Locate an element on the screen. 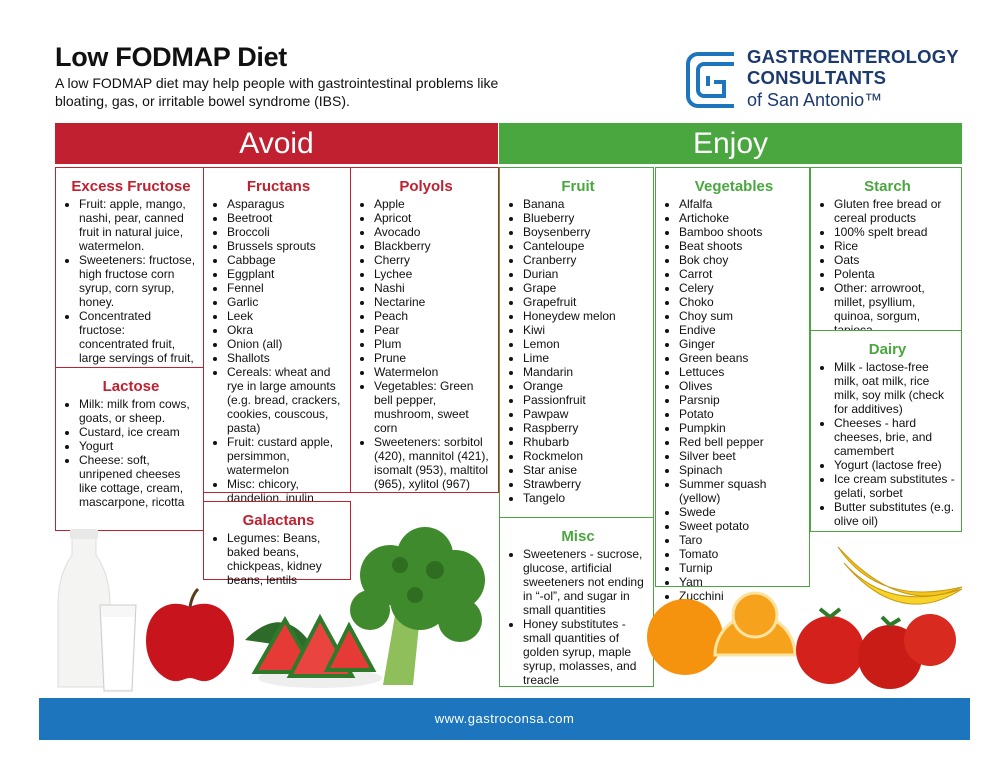 The height and width of the screenshot is (762, 1003). list-item: Turnip is located at coordinates (741, 568).